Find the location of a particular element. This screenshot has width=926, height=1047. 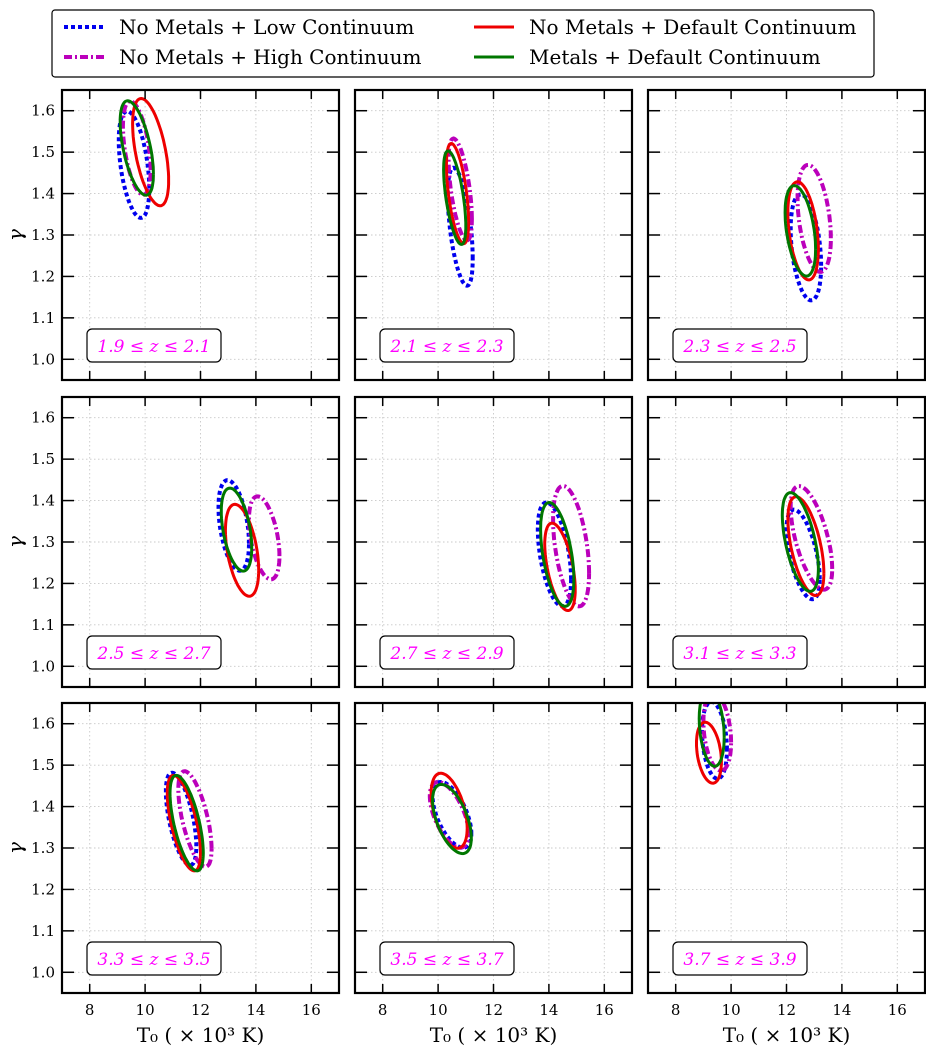

redshift-label: 3.1 ≤ z ≤ 3.3 is located at coordinates (739, 654).